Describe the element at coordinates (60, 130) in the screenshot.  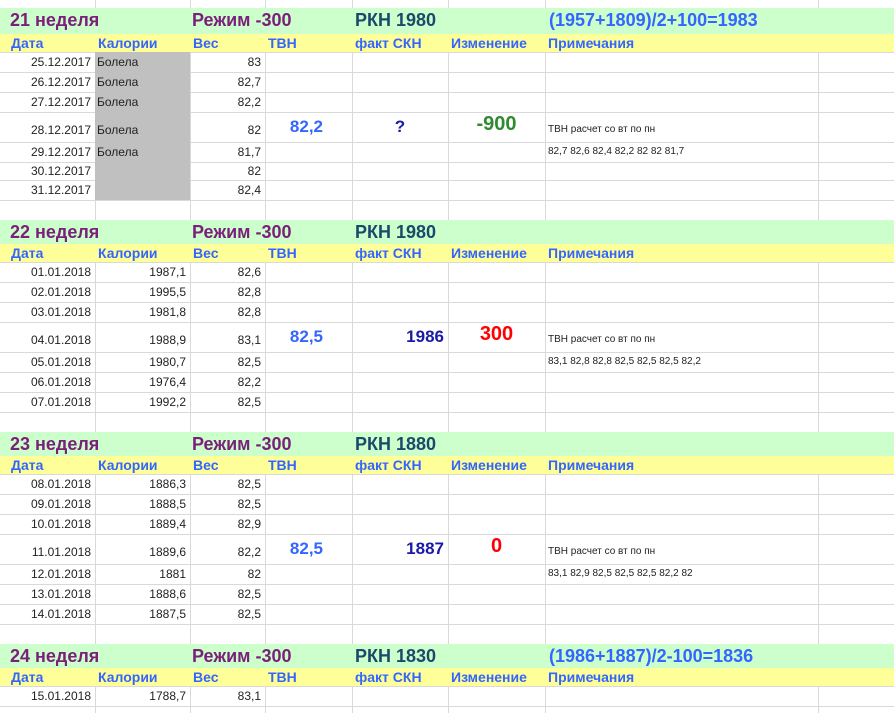
I see `date-cell: 28.12.2017` at that location.